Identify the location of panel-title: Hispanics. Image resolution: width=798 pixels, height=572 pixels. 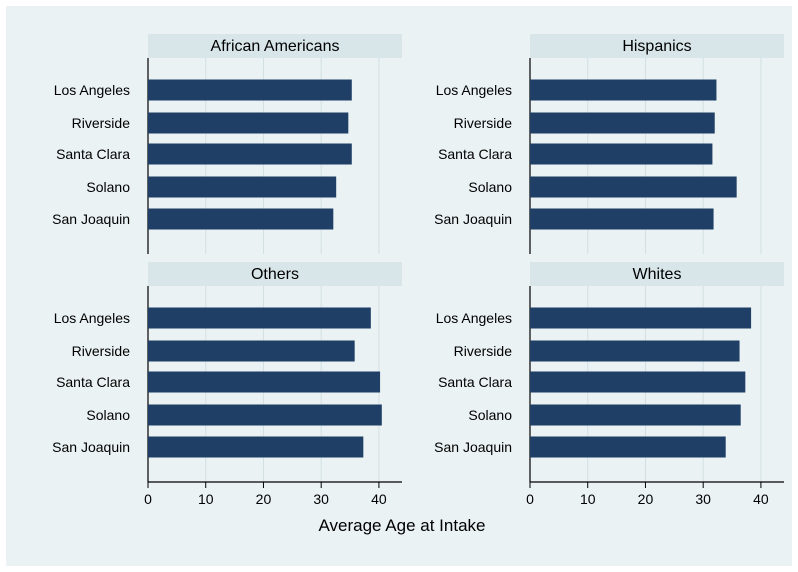
(656, 46).